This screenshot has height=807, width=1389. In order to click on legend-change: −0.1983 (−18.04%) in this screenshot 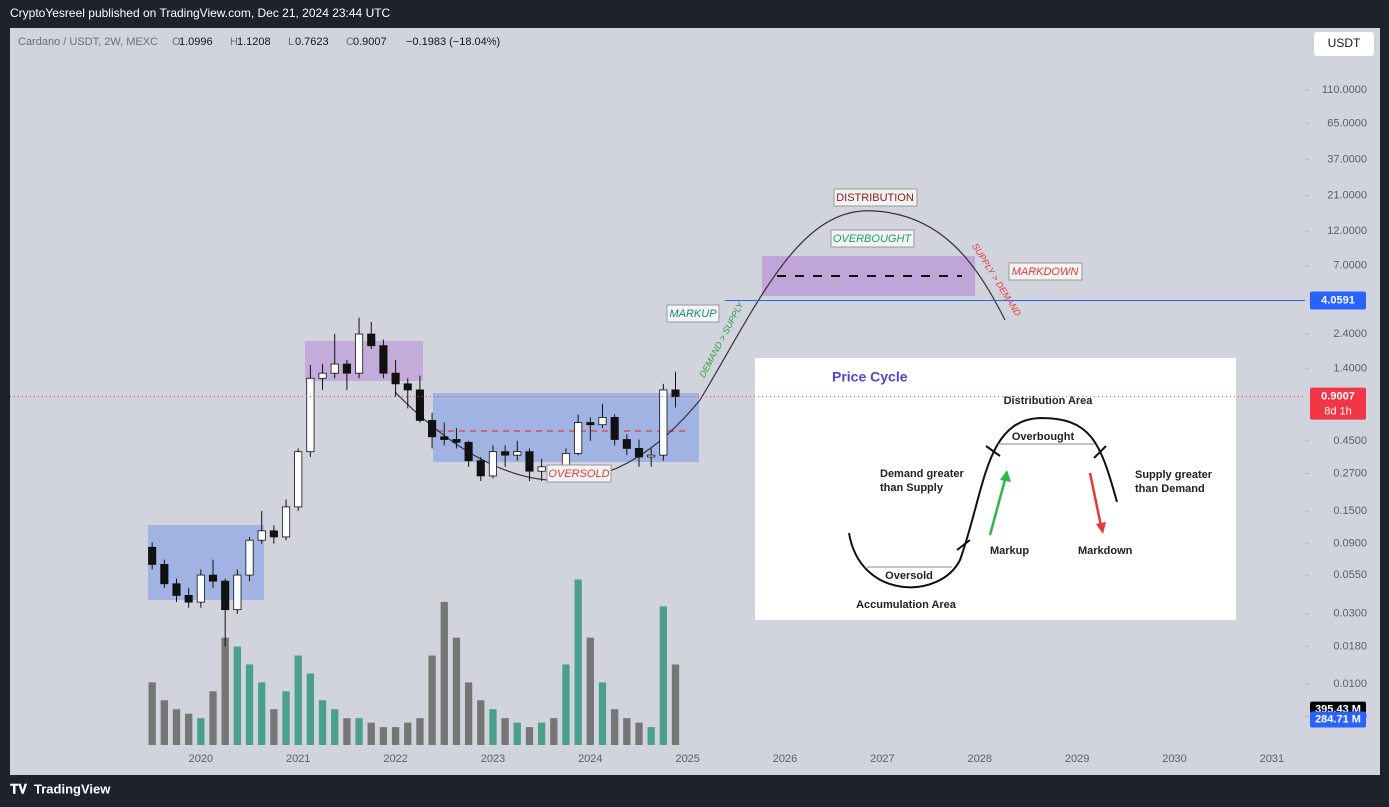, I will do `click(453, 42)`.